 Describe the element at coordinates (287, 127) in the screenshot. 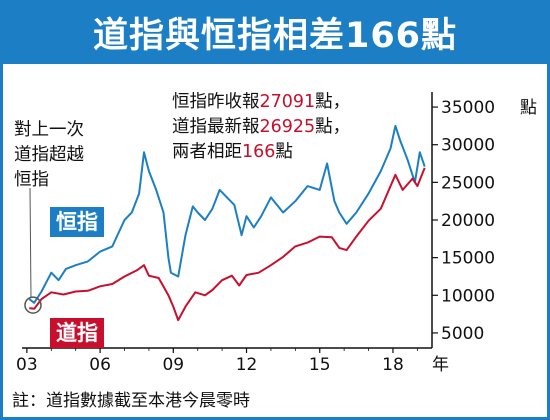

I see `dow-latest-value: 26925` at that location.